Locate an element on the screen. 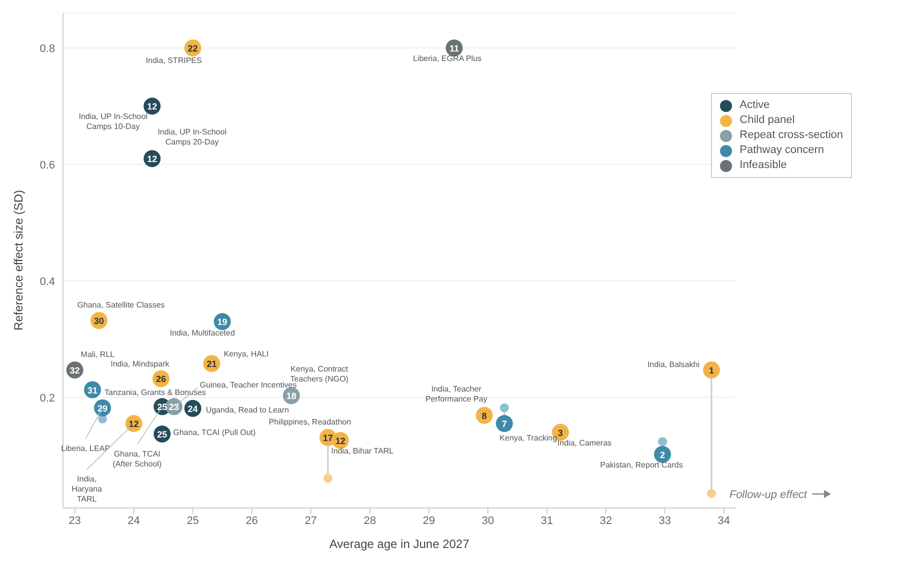 The image size is (900, 585). legend-label: Active is located at coordinates (755, 105).